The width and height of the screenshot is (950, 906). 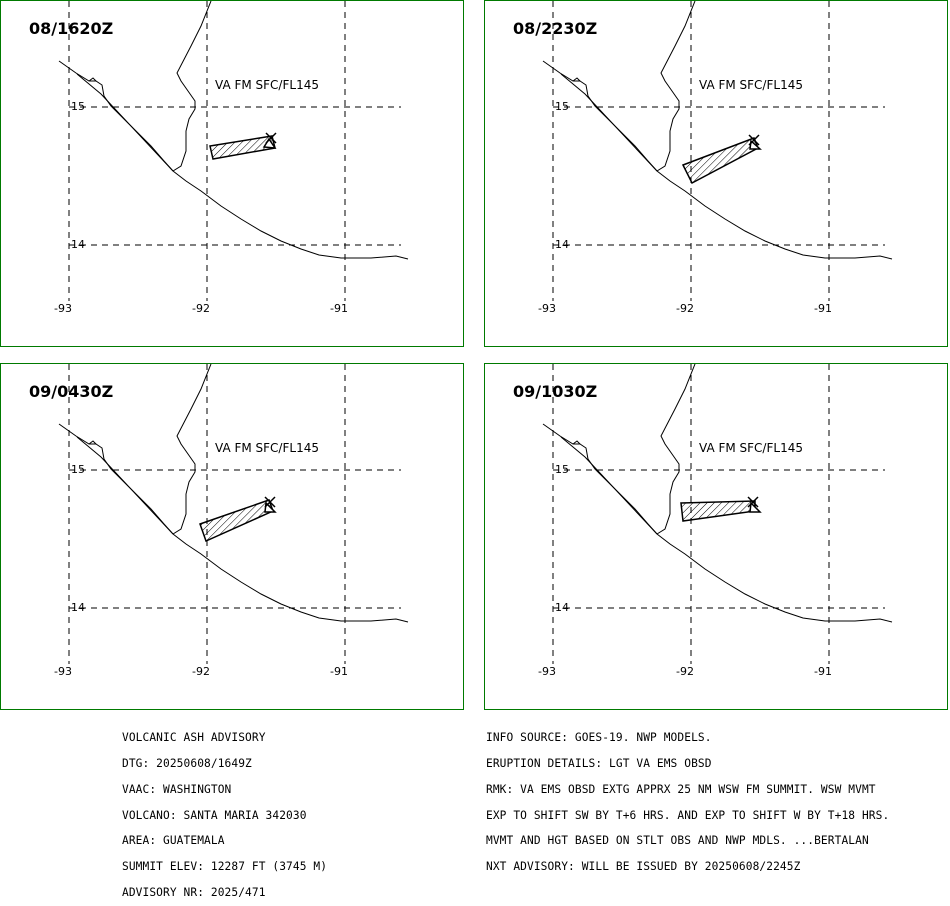 I want to click on advisory-line: VOLCANO: SANTA MARIA 342030, so click(x=214, y=815).